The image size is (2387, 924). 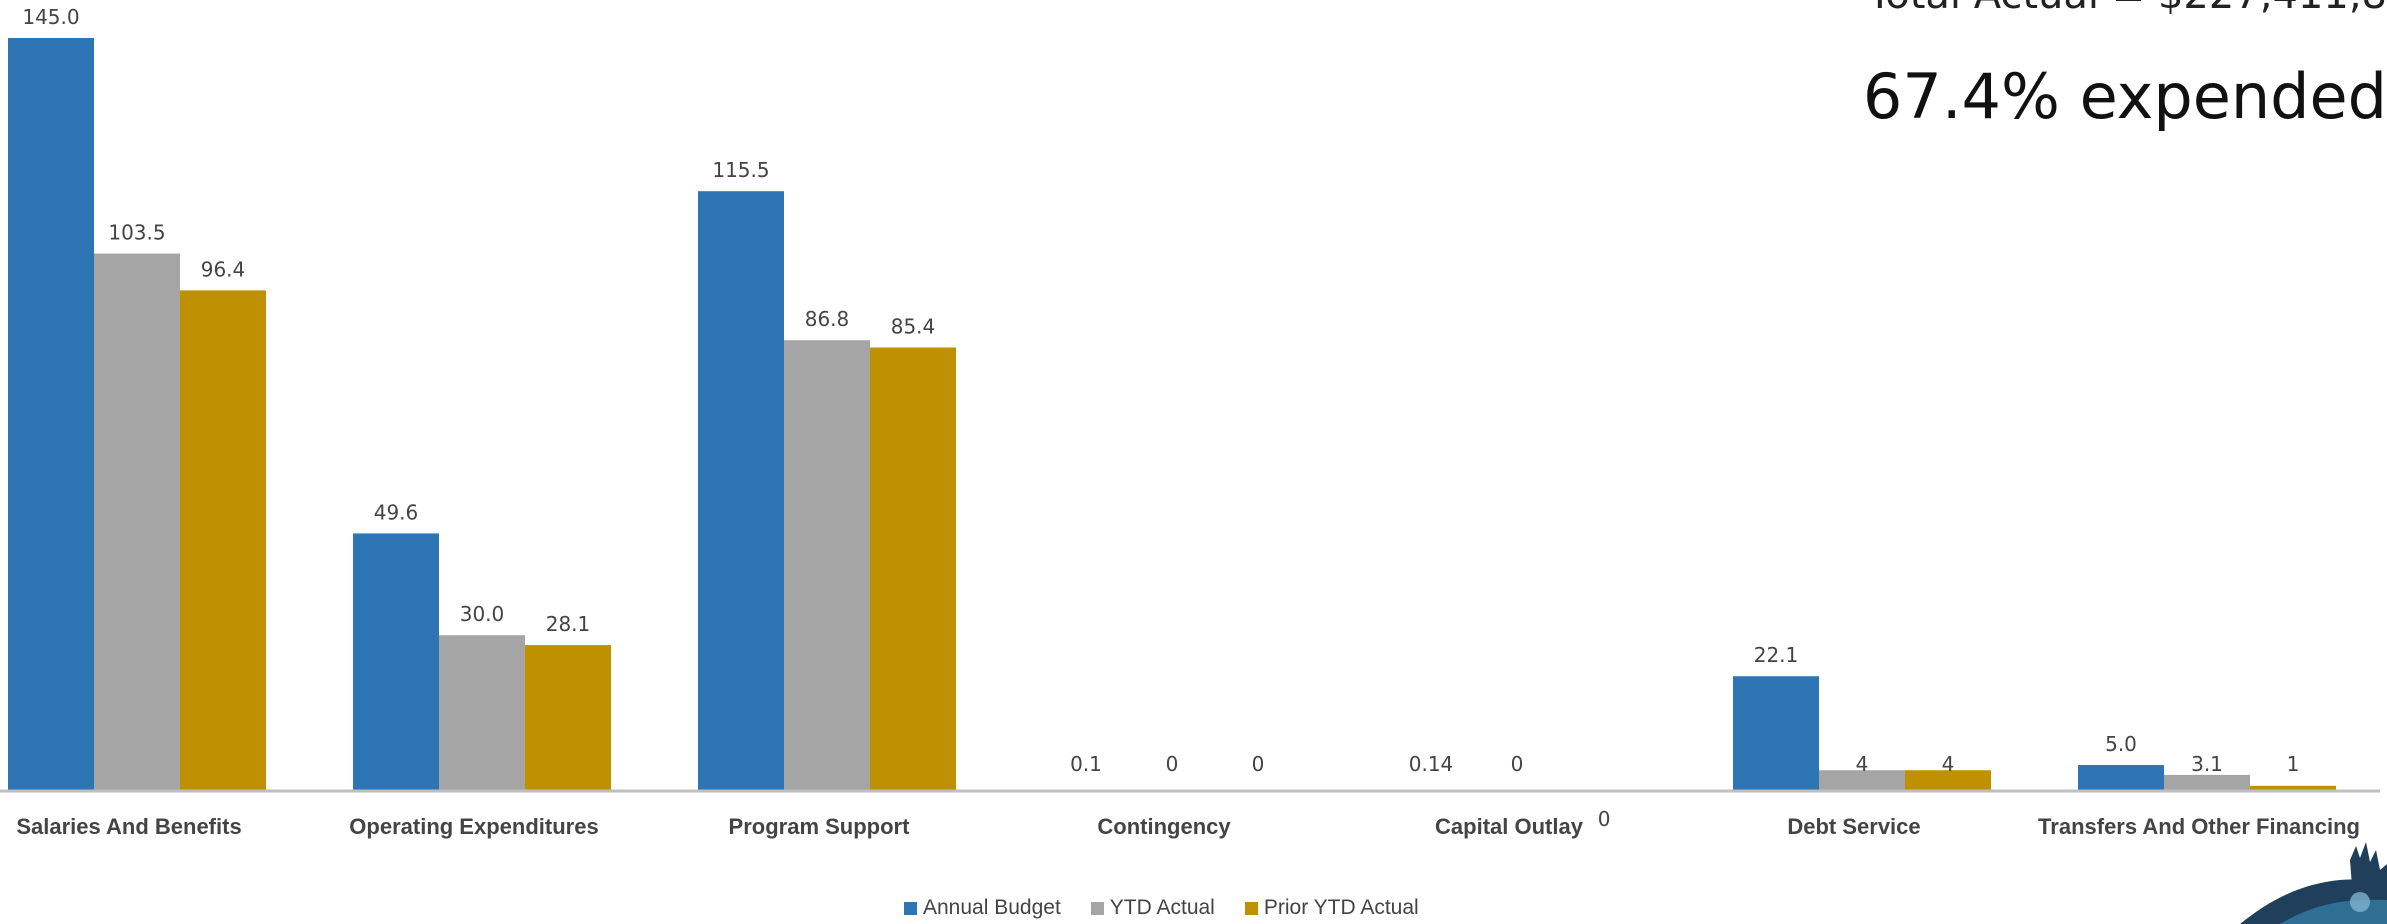 I want to click on legend-item-annual-budget: Annual Budget, so click(x=982, y=908).